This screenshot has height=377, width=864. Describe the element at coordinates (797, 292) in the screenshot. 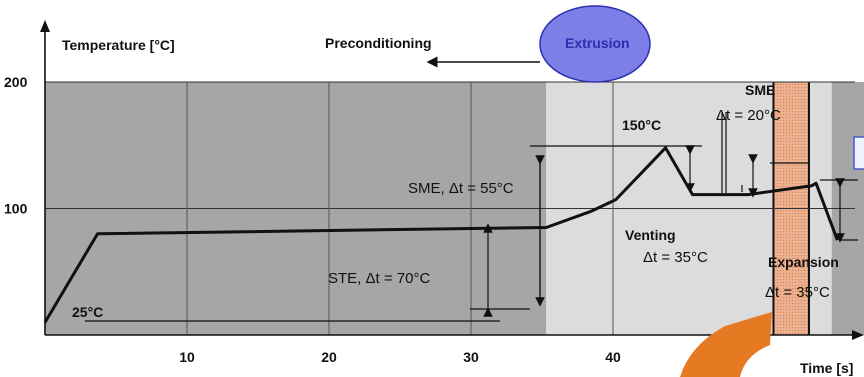

I see `expansion-dt-label: Δt = 35°C` at that location.